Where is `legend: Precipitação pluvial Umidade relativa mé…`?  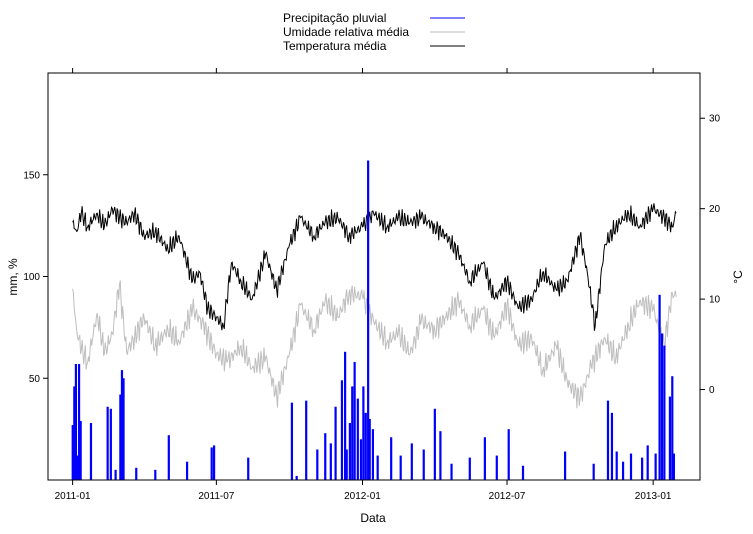 legend: Precipitação pluvial Umidade relativa mé… is located at coordinates (374, 32).